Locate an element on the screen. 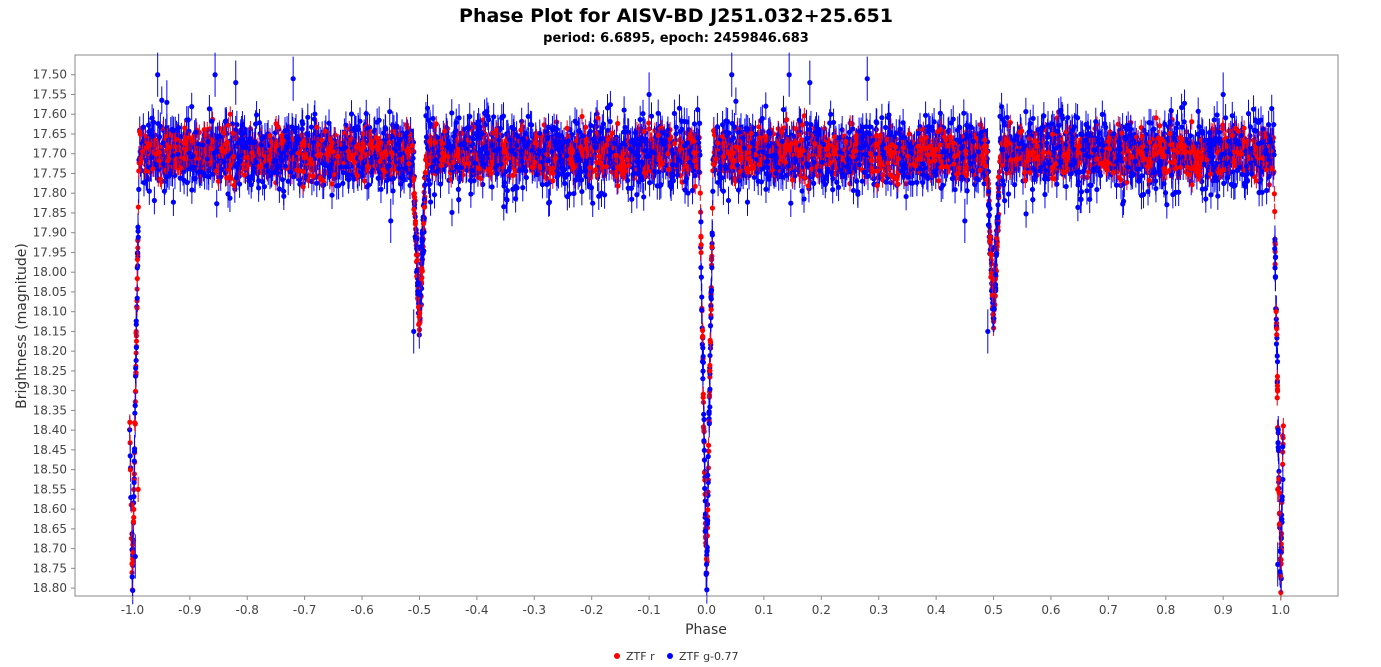  chart-subtitle: period: 6.6895, epoch: 2459846.683 is located at coordinates (676, 38).